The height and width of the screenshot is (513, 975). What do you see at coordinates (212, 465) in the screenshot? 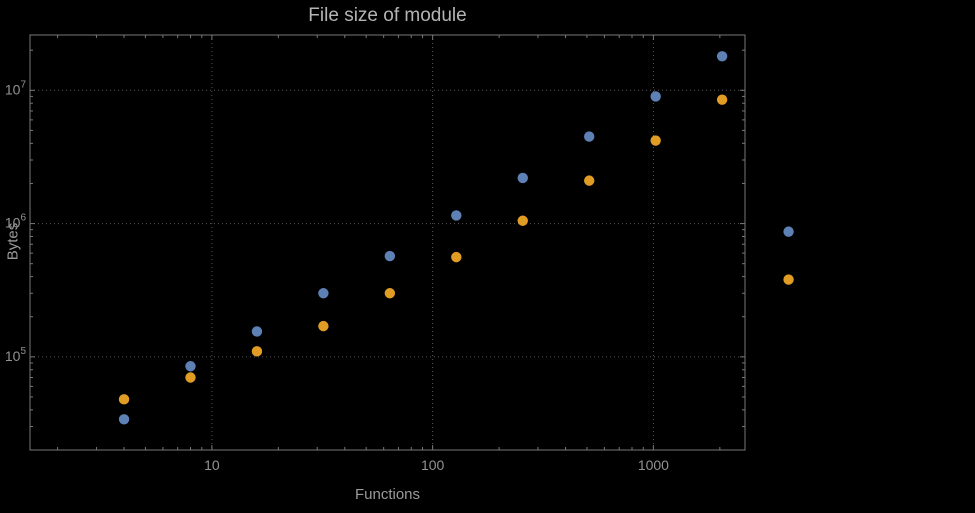
I see `x-tick-label: 10` at bounding box center [212, 465].